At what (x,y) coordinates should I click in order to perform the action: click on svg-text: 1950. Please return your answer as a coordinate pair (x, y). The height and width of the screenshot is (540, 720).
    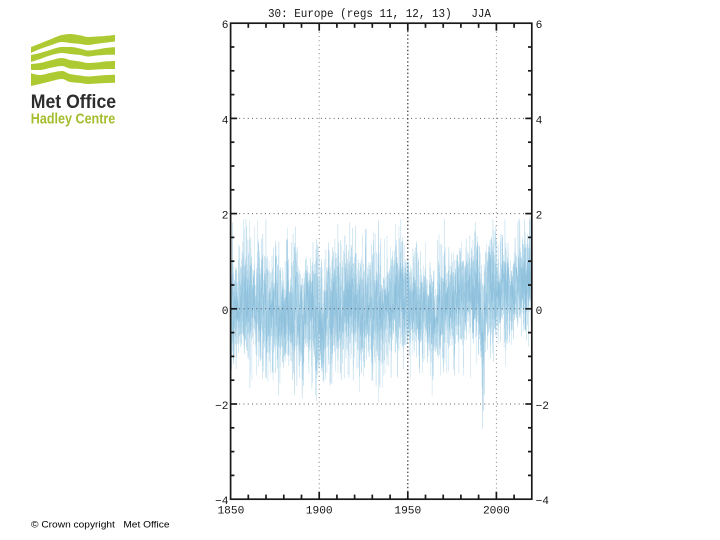
    Looking at the image, I should click on (407, 512).